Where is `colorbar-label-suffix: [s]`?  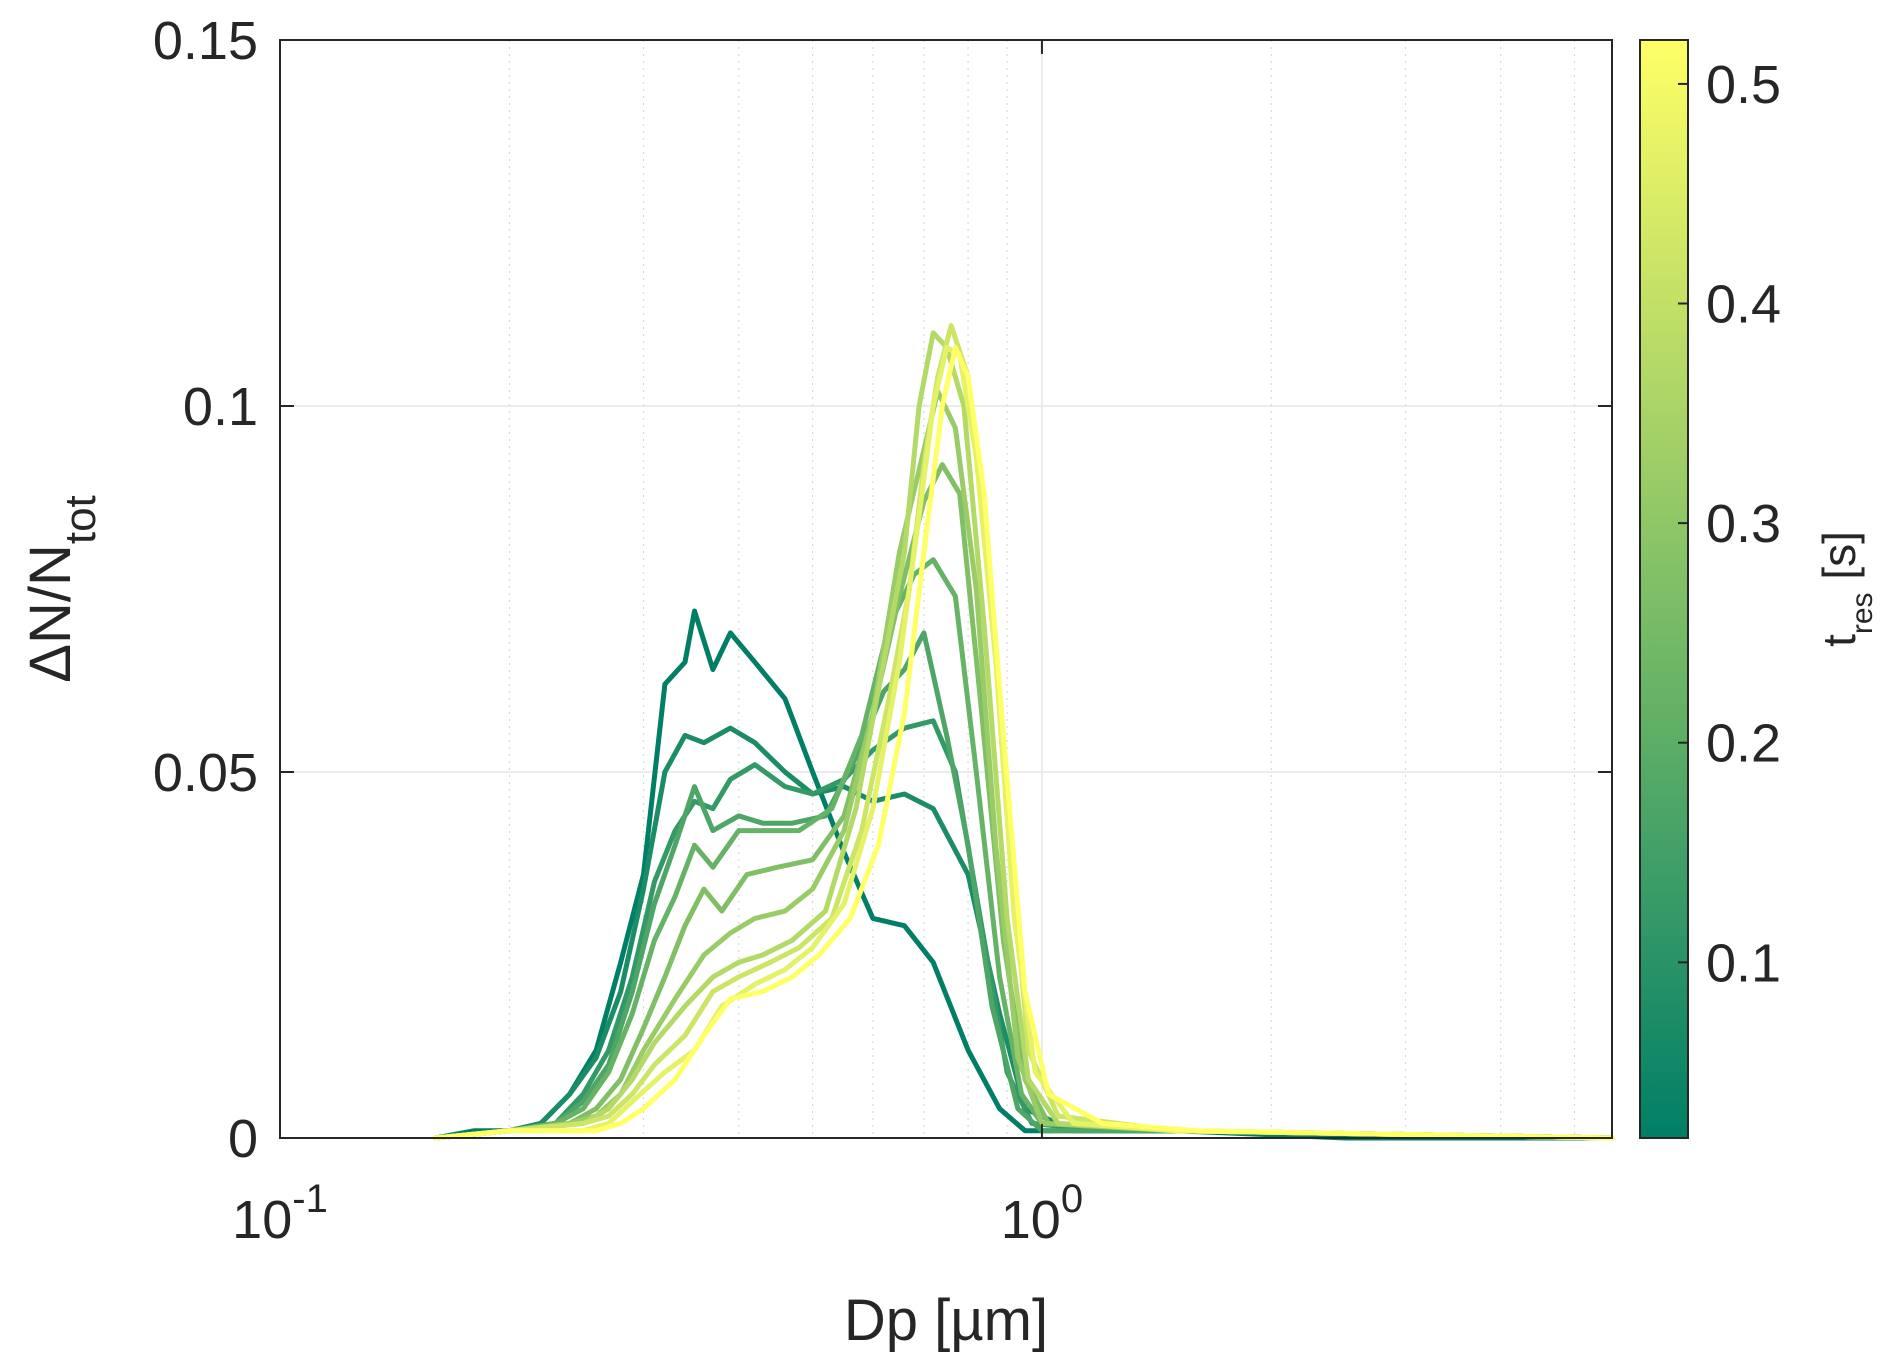 colorbar-label-suffix: [s] is located at coordinates (1839, 561).